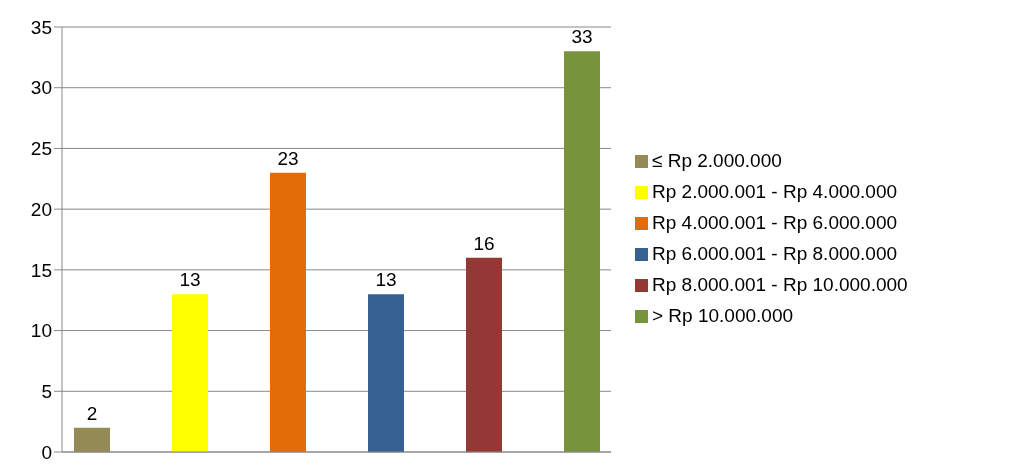 This screenshot has height=468, width=1033. I want to click on y-tick-label: 10, so click(41, 331).